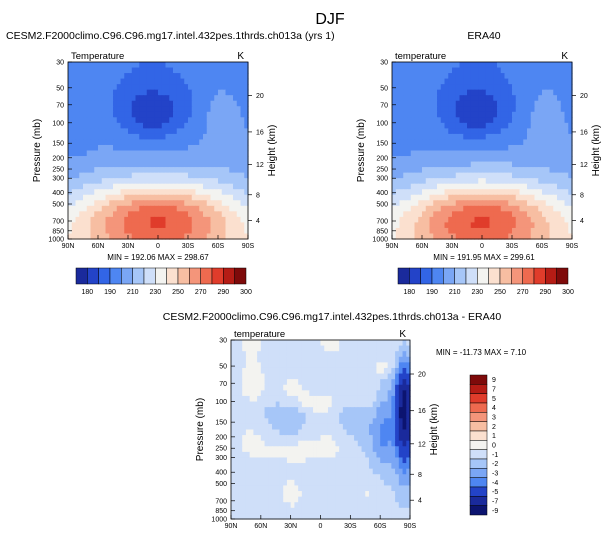 The height and width of the screenshot is (538, 609). What do you see at coordinates (455, 292) in the screenshot?
I see `colorbar-label: 210` at bounding box center [455, 292].